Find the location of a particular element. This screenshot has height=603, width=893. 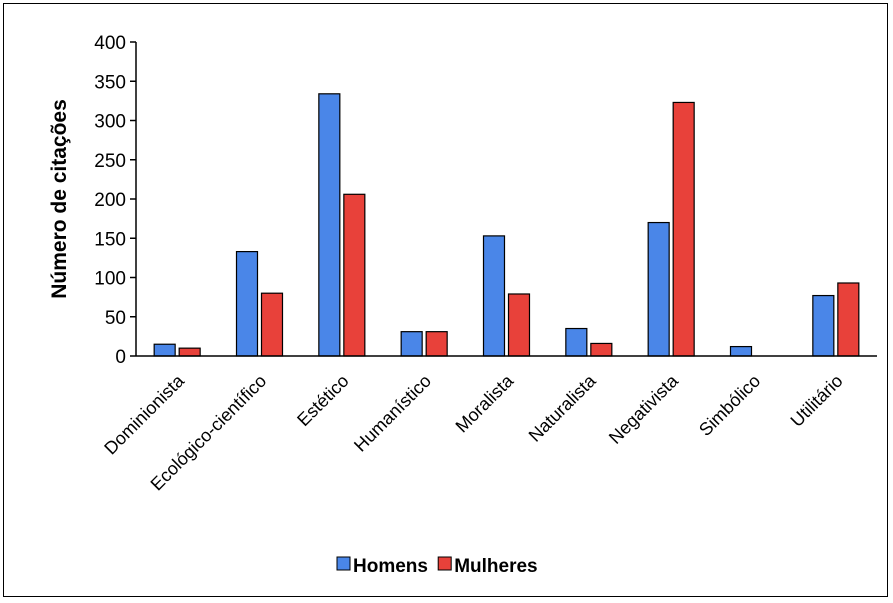

x-category-label: Negativista is located at coordinates (644, 409).